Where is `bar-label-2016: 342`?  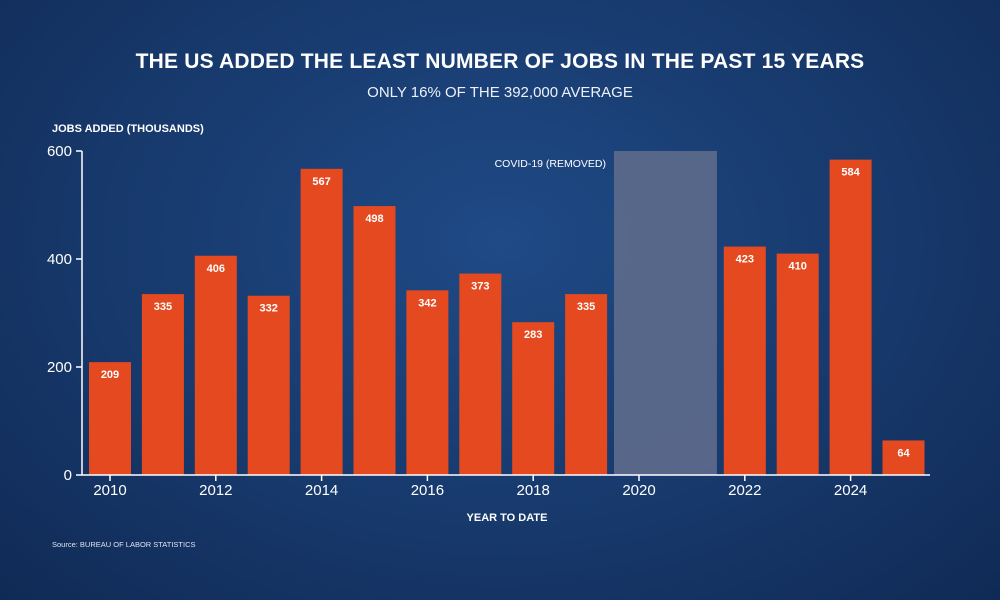
bar-label-2016: 342 is located at coordinates (427, 303).